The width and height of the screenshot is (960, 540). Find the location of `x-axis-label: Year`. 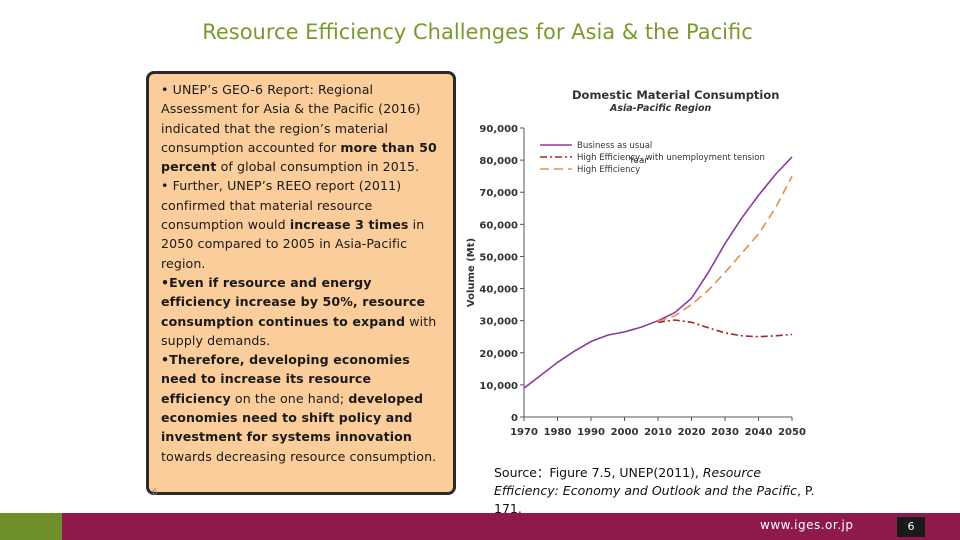

x-axis-label: Year is located at coordinates (638, 161).